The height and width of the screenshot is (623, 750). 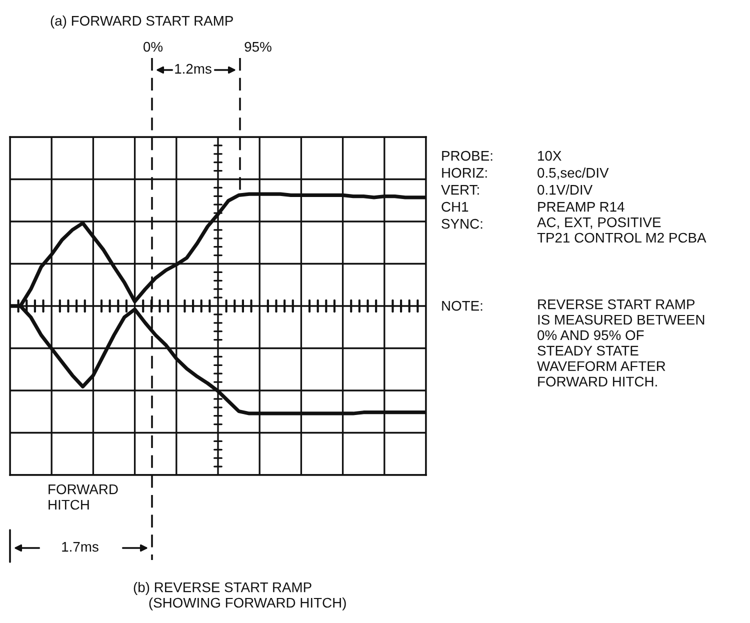 What do you see at coordinates (464, 173) in the screenshot?
I see `text: HORIZ:` at bounding box center [464, 173].